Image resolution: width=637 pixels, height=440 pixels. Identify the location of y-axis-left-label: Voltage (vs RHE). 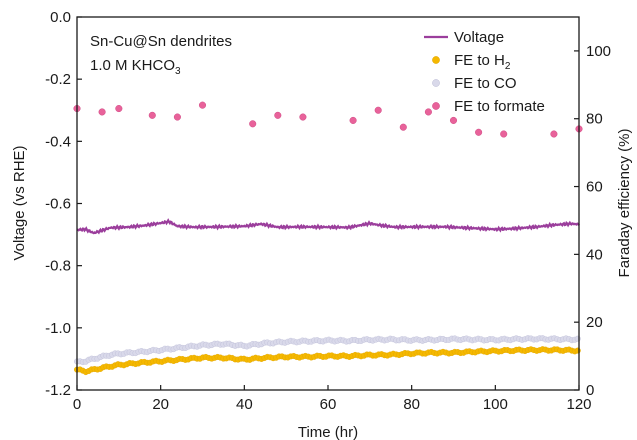
(19, 202).